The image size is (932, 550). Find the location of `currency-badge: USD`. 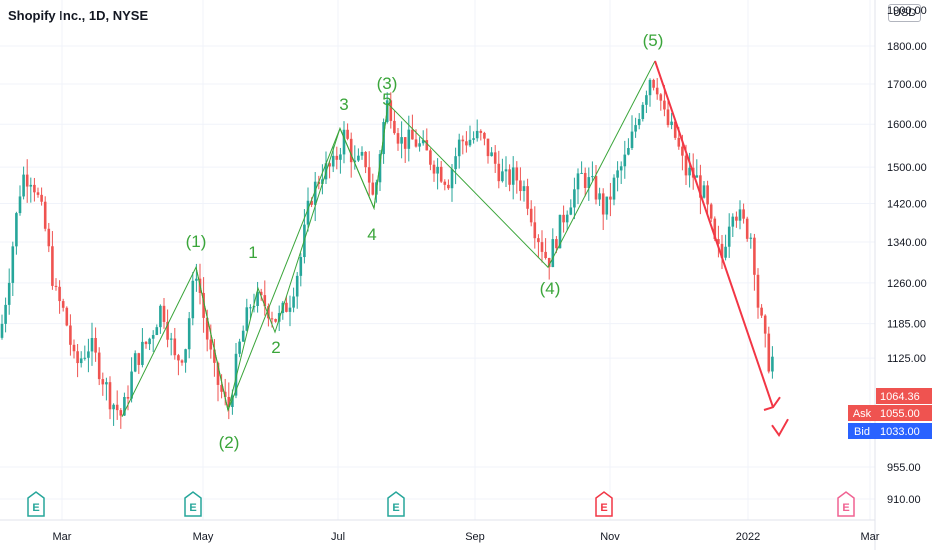

currency-badge: USD is located at coordinates (905, 13).